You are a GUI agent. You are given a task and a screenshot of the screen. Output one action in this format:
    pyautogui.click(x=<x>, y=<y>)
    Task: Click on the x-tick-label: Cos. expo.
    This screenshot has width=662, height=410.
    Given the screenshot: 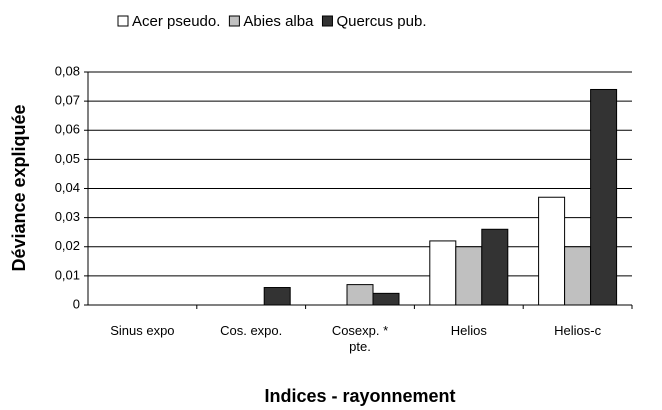 What is the action you would take?
    pyautogui.click(x=251, y=330)
    